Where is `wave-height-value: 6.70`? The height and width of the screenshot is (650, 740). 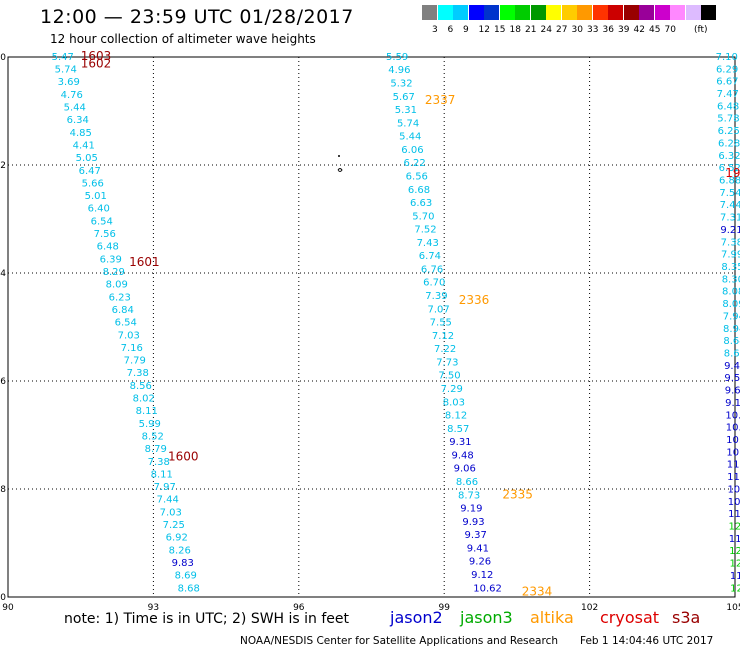
wave-height-value: 6.70 is located at coordinates (434, 283).